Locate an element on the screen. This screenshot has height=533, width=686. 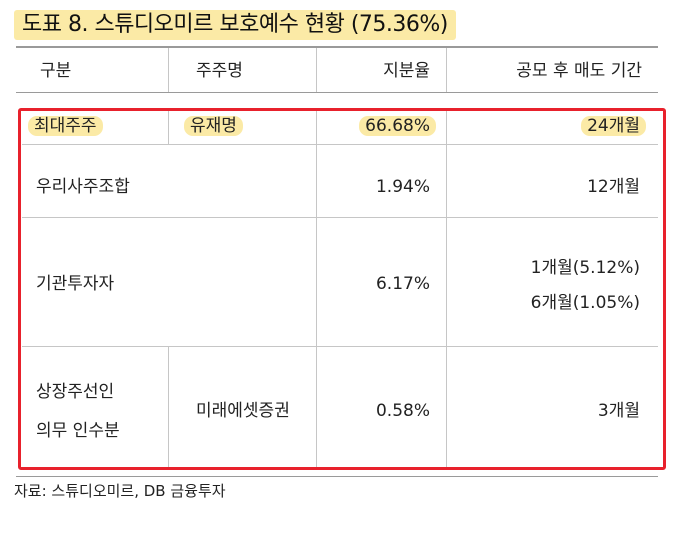
row-share: 6.17% is located at coordinates (402, 284).